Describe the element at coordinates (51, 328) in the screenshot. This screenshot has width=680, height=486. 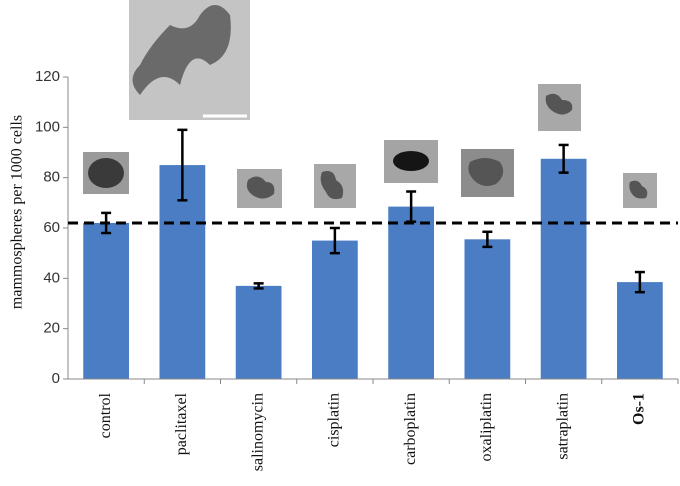
I see `y-tick-label: 20` at that location.